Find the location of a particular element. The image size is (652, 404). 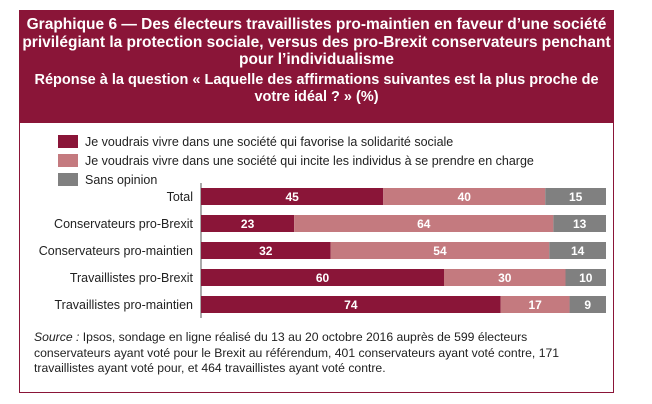

value-label-conservateurs-pro-brexit-sans-opinion: 13 is located at coordinates (580, 224).